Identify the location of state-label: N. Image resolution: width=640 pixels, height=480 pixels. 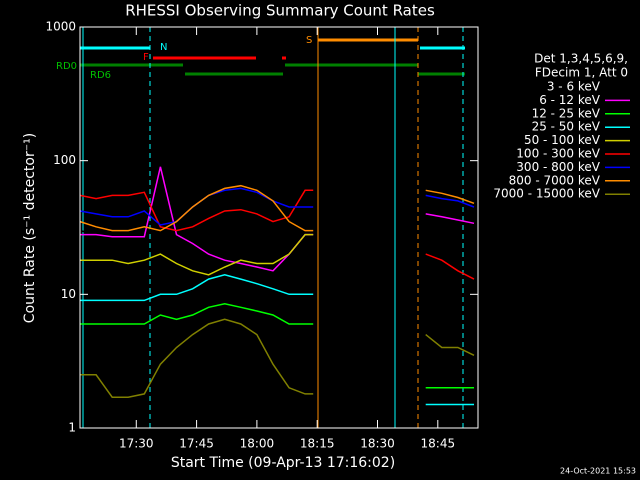
(163, 47).